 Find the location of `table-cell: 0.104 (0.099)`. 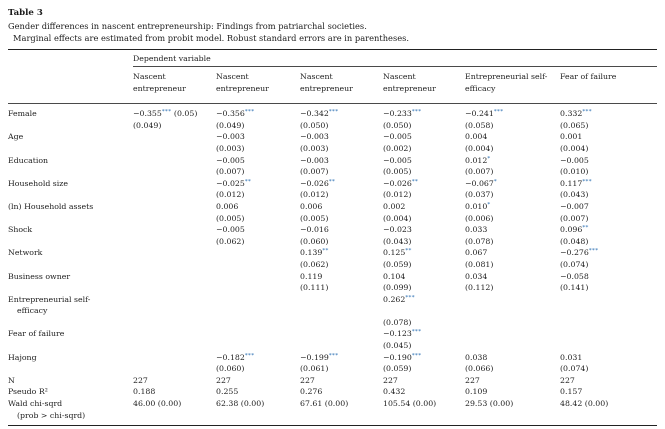

table-cell: 0.104 (0.099) is located at coordinates (397, 282).